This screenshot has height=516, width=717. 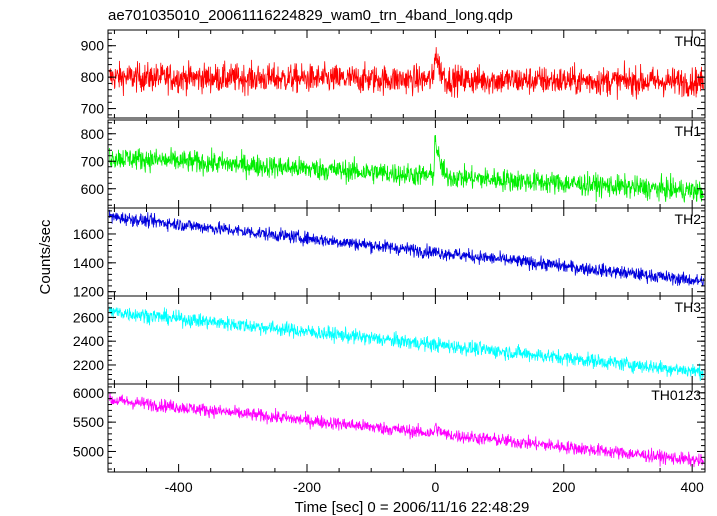 What do you see at coordinates (88, 263) in the screenshot?
I see `y-tick-label: 1400` at bounding box center [88, 263].